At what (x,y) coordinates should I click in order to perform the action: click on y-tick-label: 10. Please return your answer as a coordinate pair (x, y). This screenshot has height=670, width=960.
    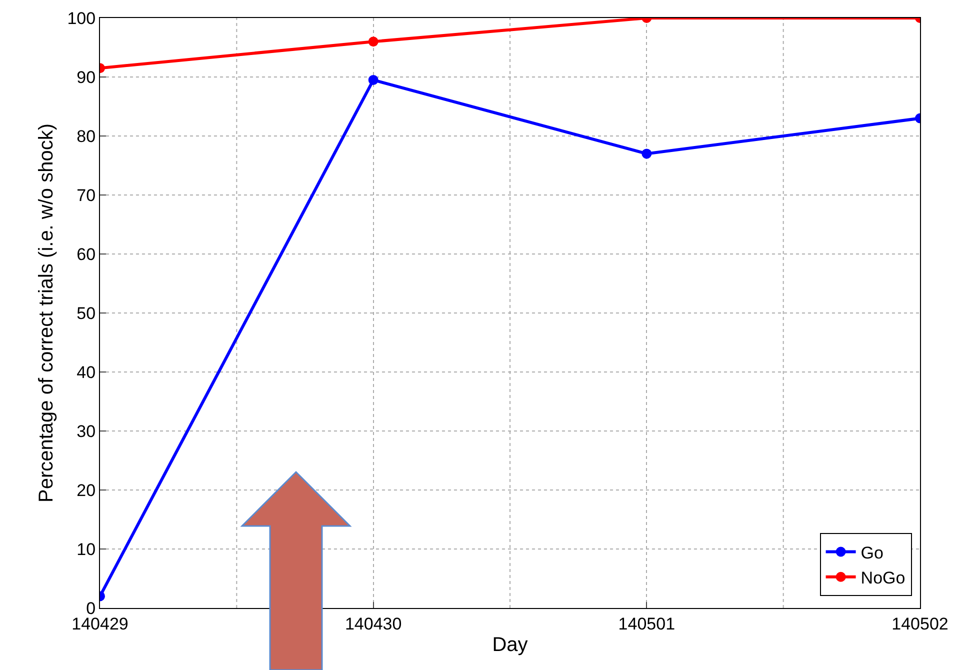
    Looking at the image, I should click on (86, 549).